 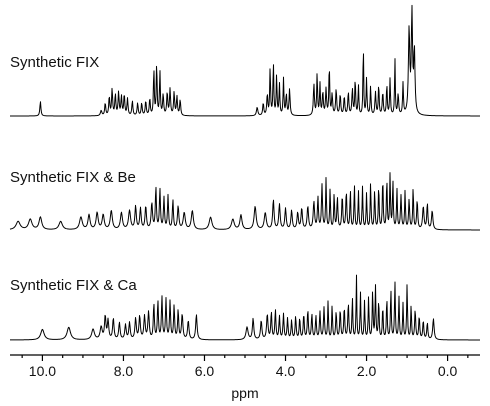 What do you see at coordinates (42, 371) in the screenshot?
I see `x-tick-label: 10.0` at bounding box center [42, 371].